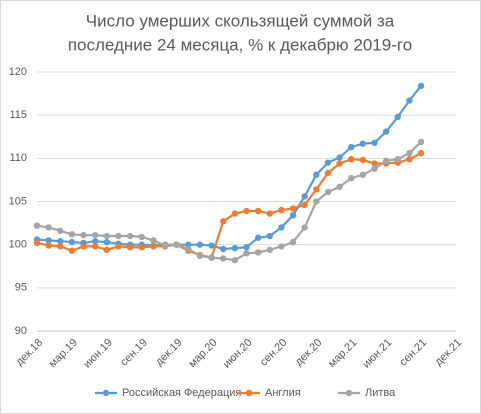 The image size is (481, 414). Describe the element at coordinates (18, 245) in the screenshot. I see `y-tick-label: 100` at that location.